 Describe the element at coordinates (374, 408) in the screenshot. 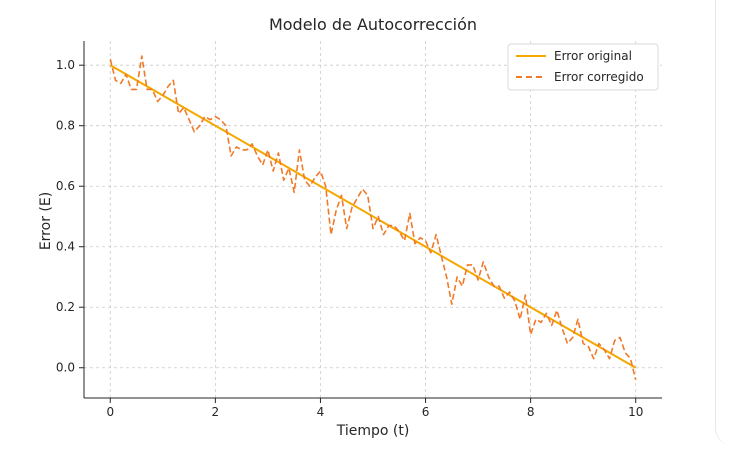

I see `x-axis-ticks: 0 2 4 6 8 10` at that location.